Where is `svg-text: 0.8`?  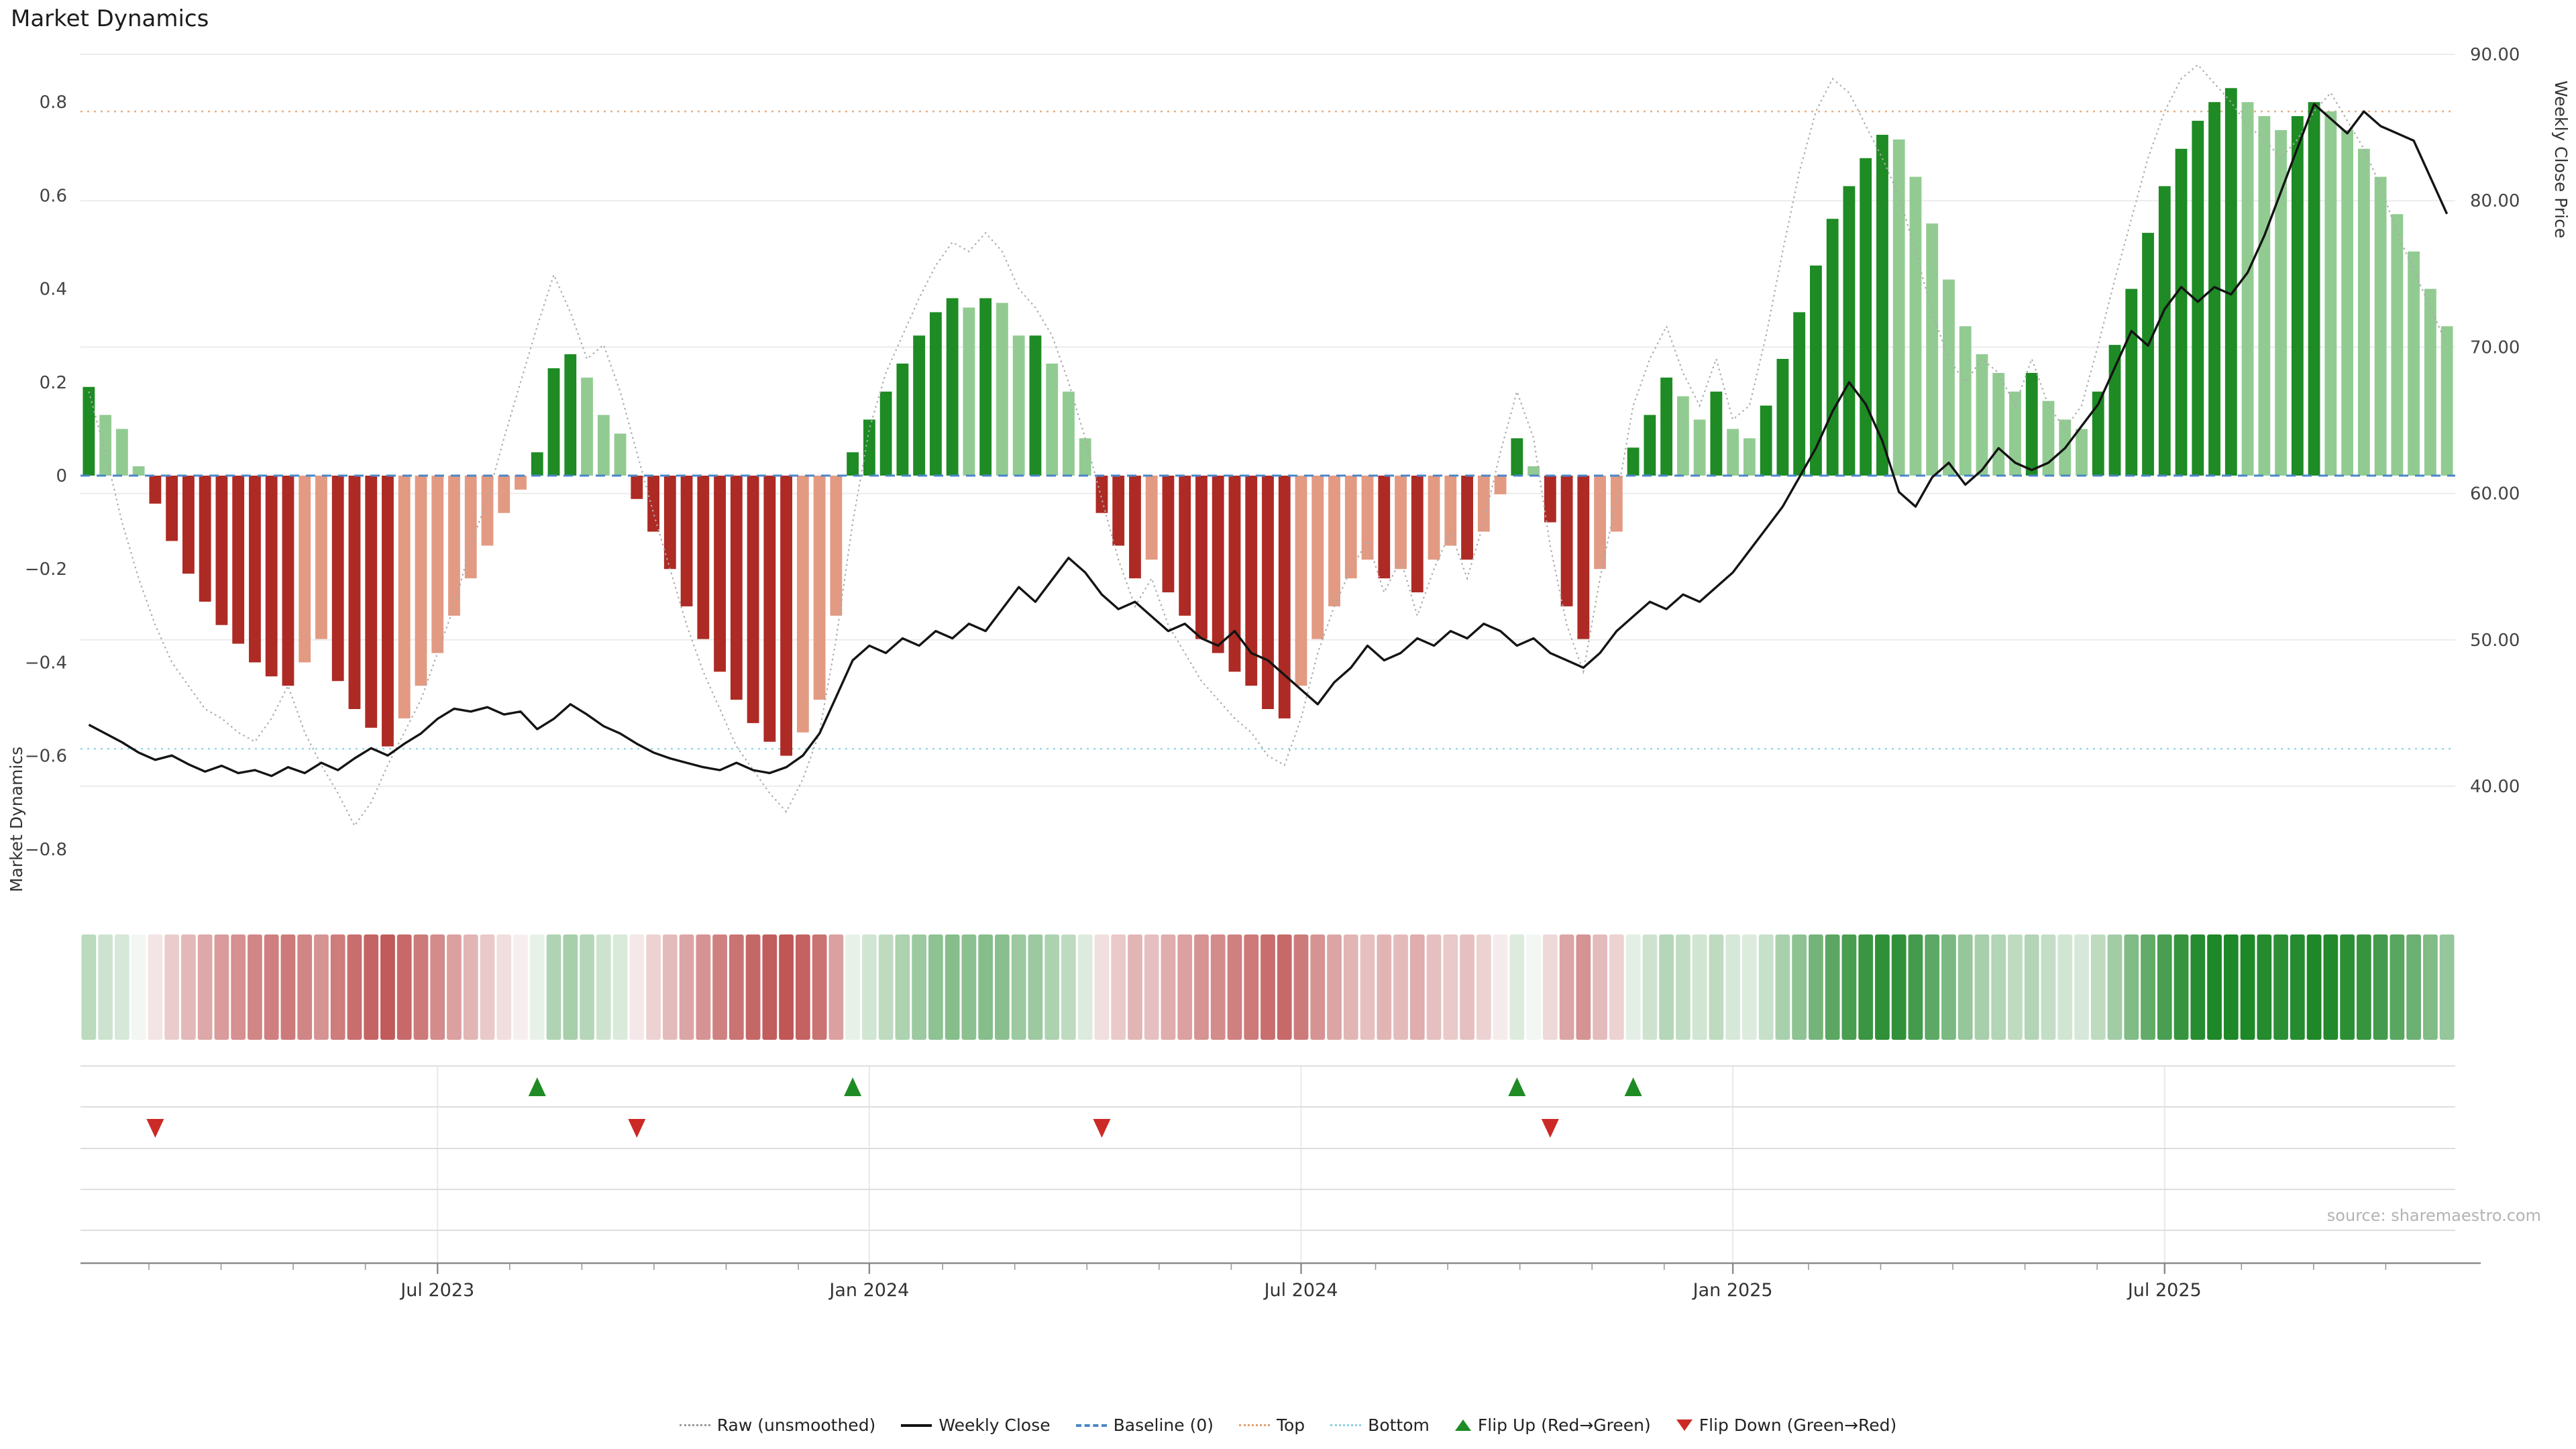 svg-text: 0.8 is located at coordinates (53, 103).